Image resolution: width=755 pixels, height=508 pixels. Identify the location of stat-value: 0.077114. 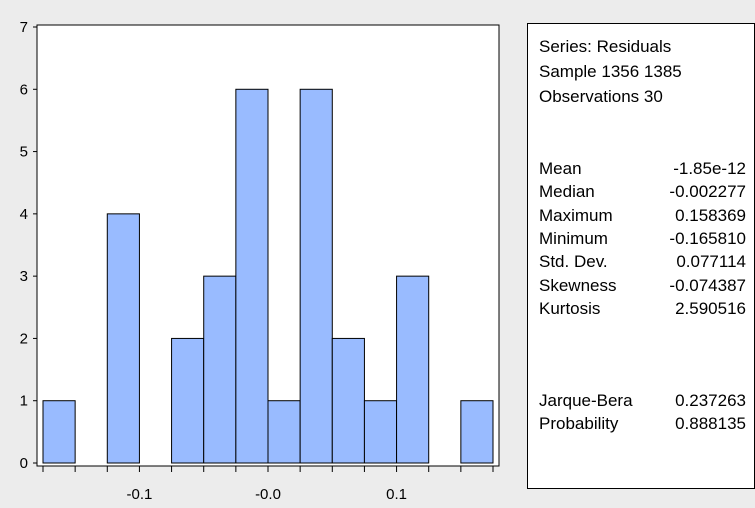
(711, 262).